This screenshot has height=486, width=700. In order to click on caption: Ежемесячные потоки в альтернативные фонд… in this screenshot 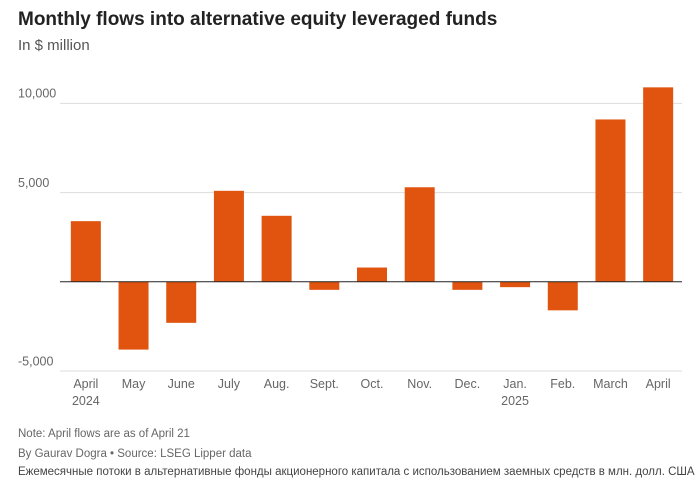, I will do `click(356, 472)`.